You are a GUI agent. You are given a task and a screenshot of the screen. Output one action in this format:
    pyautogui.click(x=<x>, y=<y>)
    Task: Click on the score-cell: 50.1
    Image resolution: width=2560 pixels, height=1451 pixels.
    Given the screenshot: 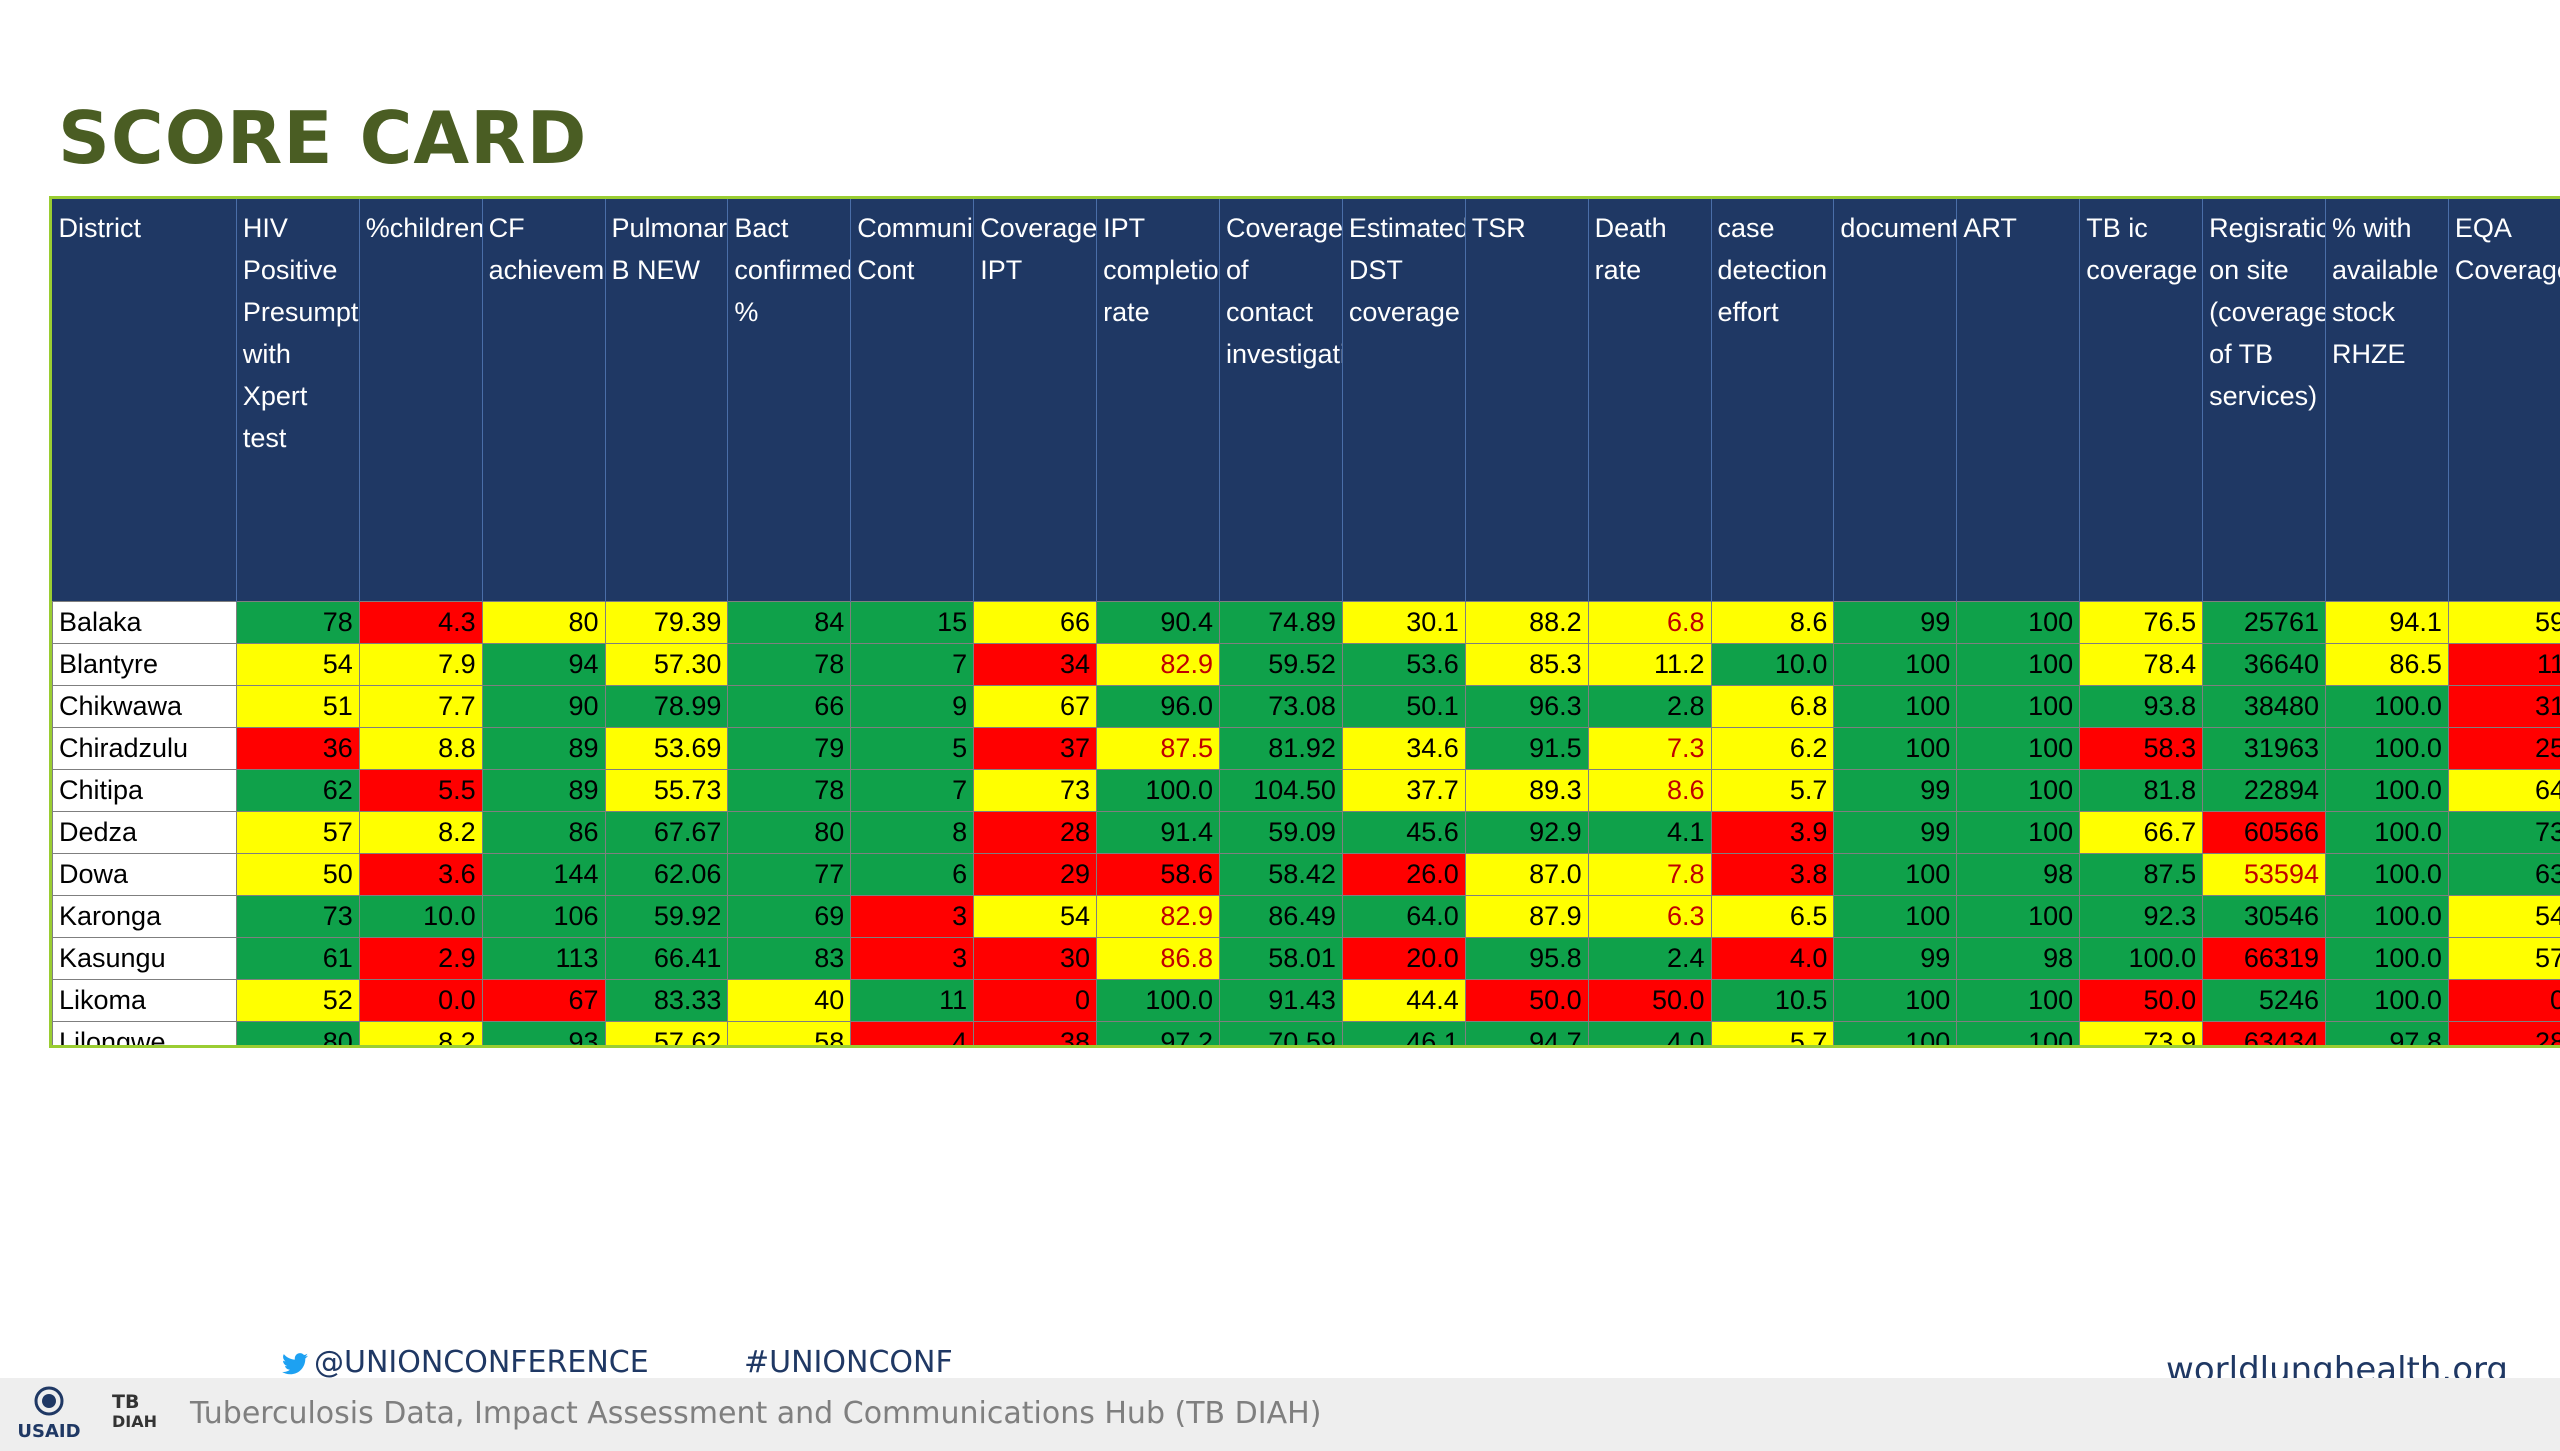 What is the action you would take?
    pyautogui.click(x=1403, y=706)
    